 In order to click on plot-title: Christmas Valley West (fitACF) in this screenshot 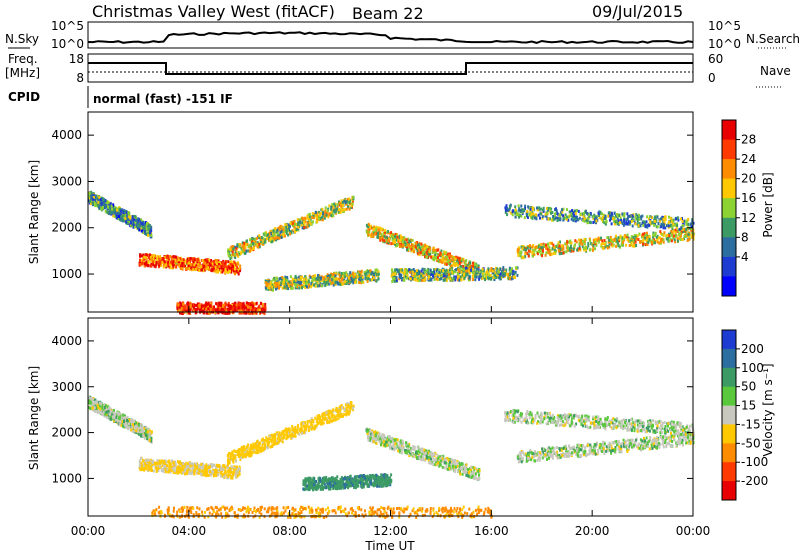, I will do `click(213, 11)`.